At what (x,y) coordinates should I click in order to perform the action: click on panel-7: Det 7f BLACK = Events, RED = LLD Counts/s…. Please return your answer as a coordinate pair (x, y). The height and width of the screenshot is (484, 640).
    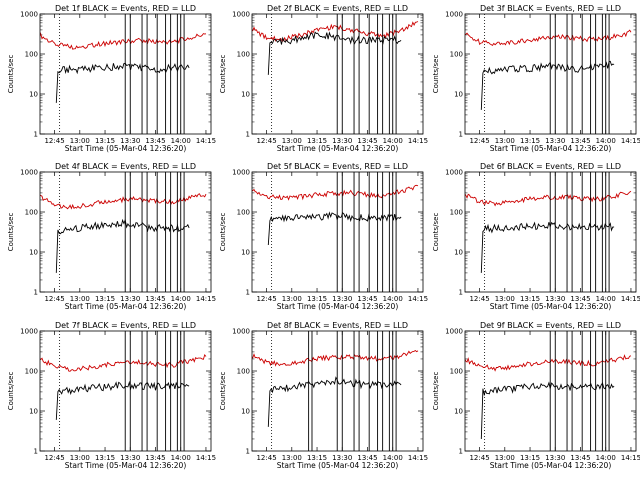
    Looking at the image, I should click on (111, 395).